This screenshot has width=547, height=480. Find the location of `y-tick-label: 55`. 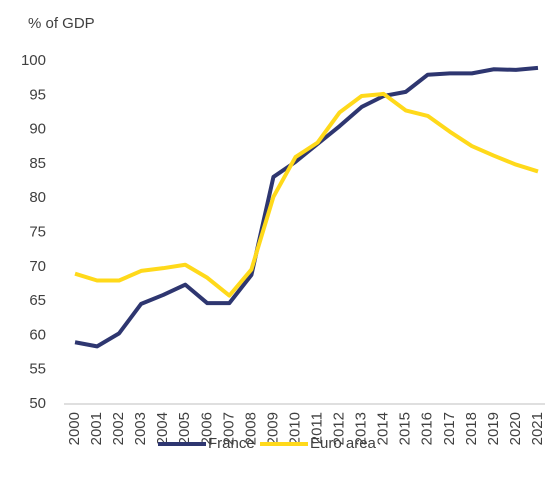

y-tick-label: 55 is located at coordinates (37, 369).